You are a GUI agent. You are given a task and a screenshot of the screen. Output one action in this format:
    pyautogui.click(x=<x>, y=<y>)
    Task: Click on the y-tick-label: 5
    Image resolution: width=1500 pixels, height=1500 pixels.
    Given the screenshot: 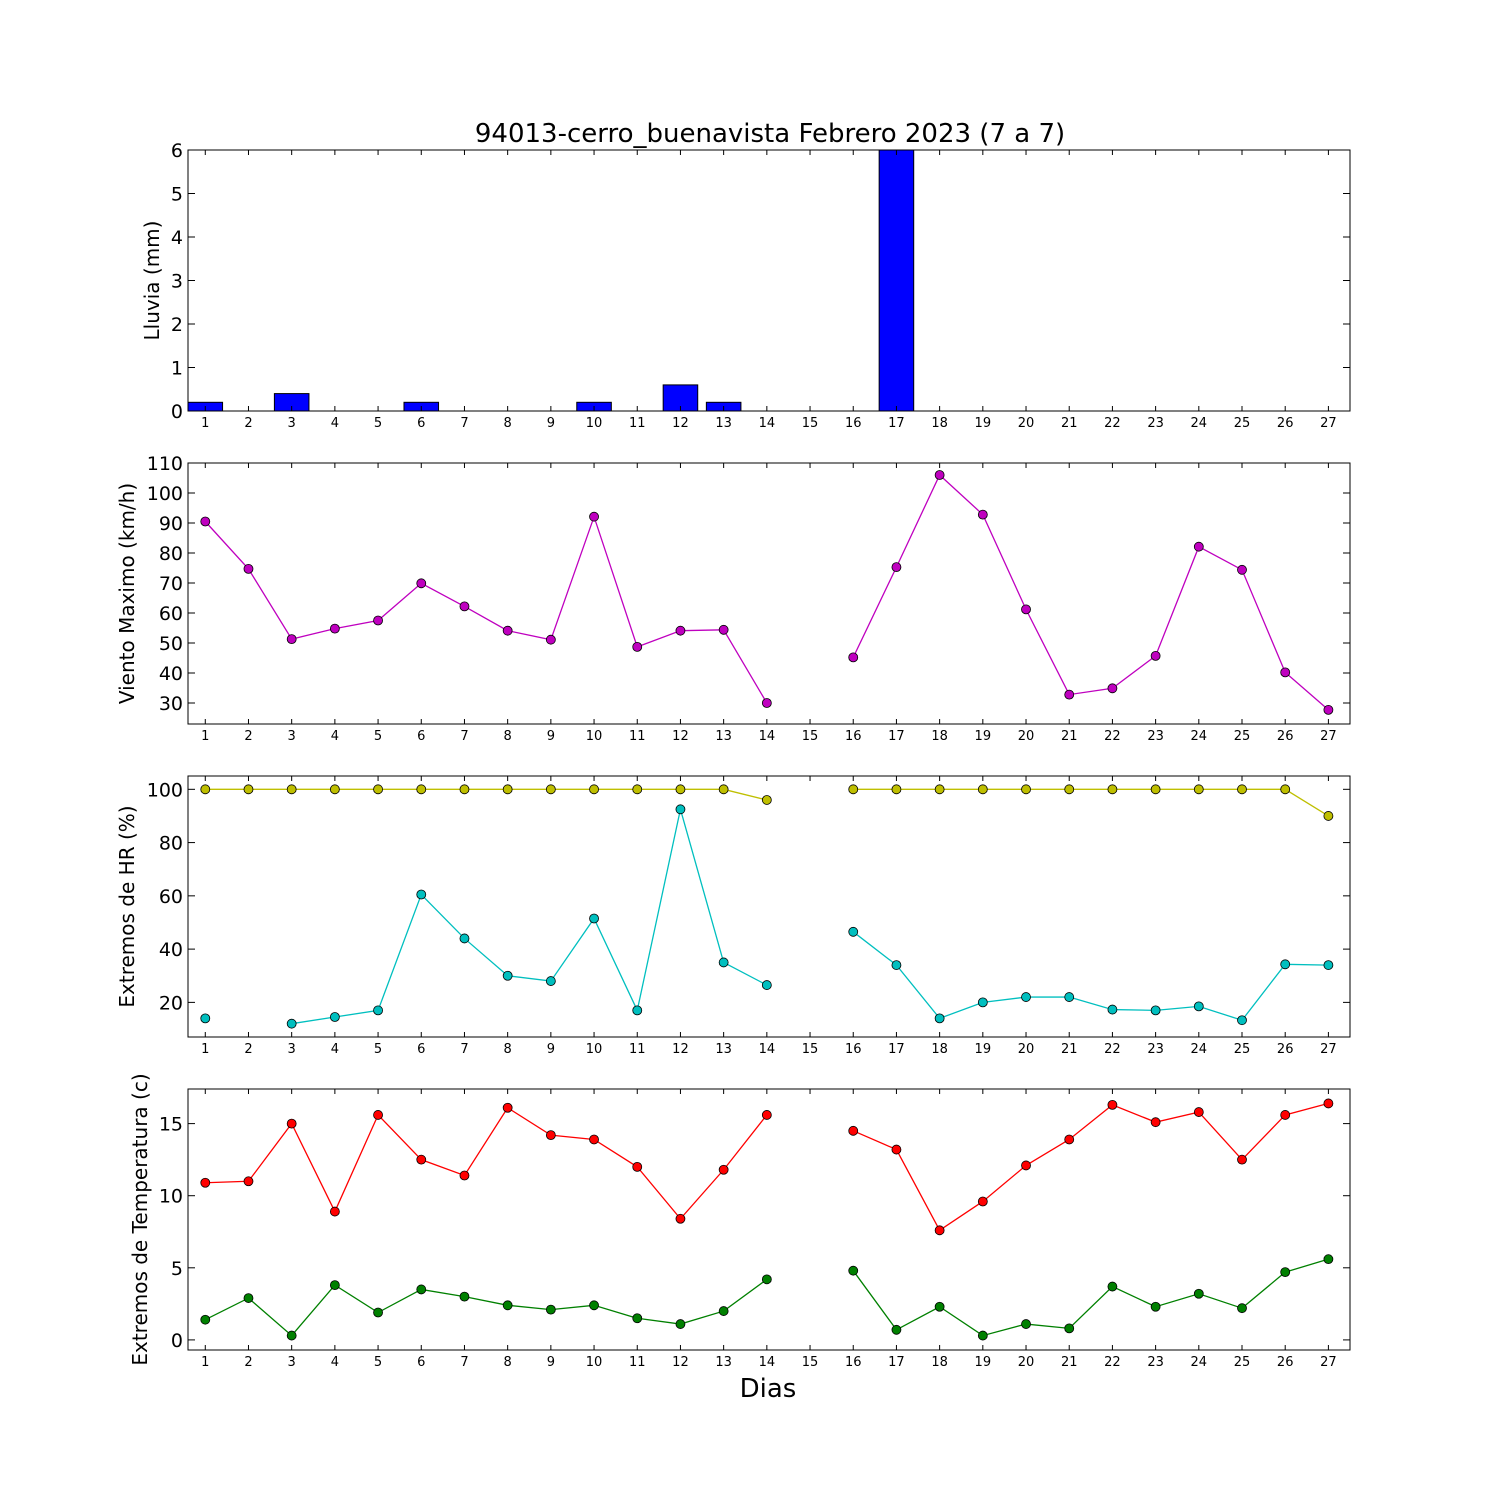 What is the action you would take?
    pyautogui.click(x=177, y=195)
    